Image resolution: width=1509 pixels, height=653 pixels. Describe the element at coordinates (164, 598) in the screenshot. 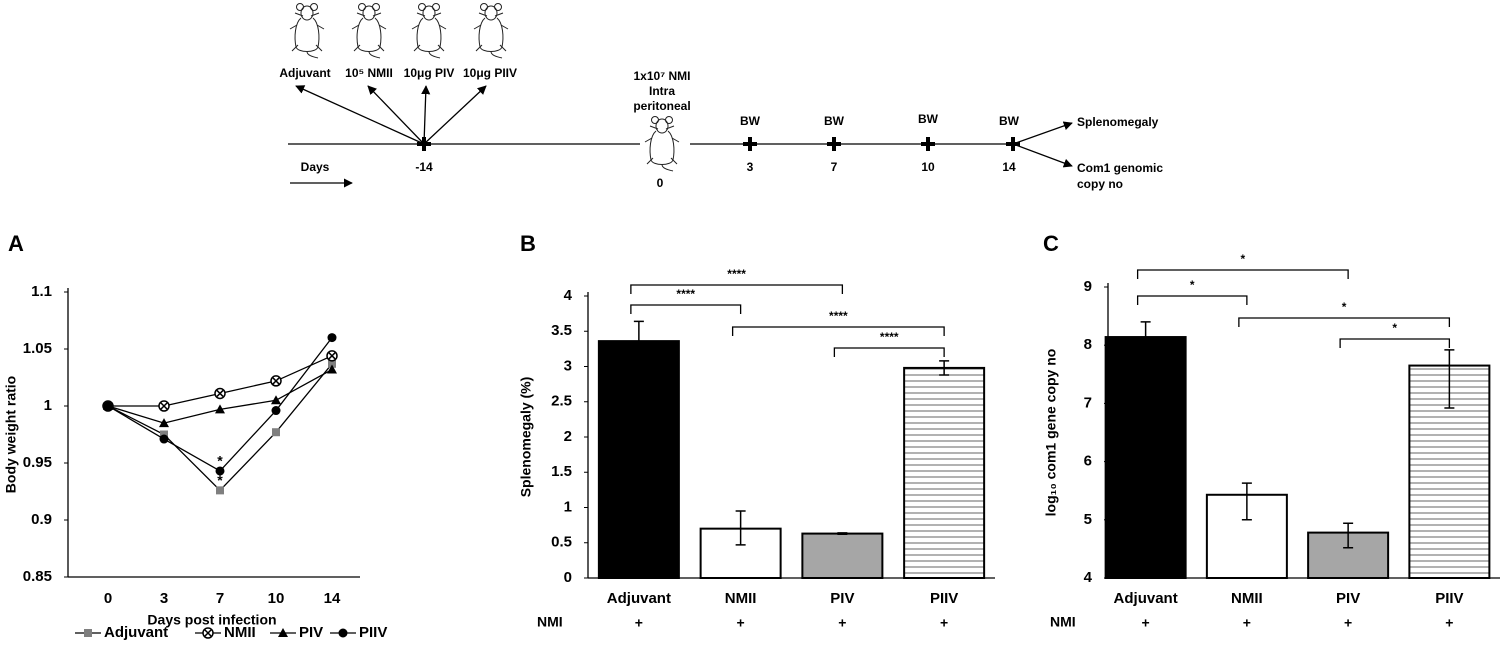

I see `x-tick-label: 3` at that location.